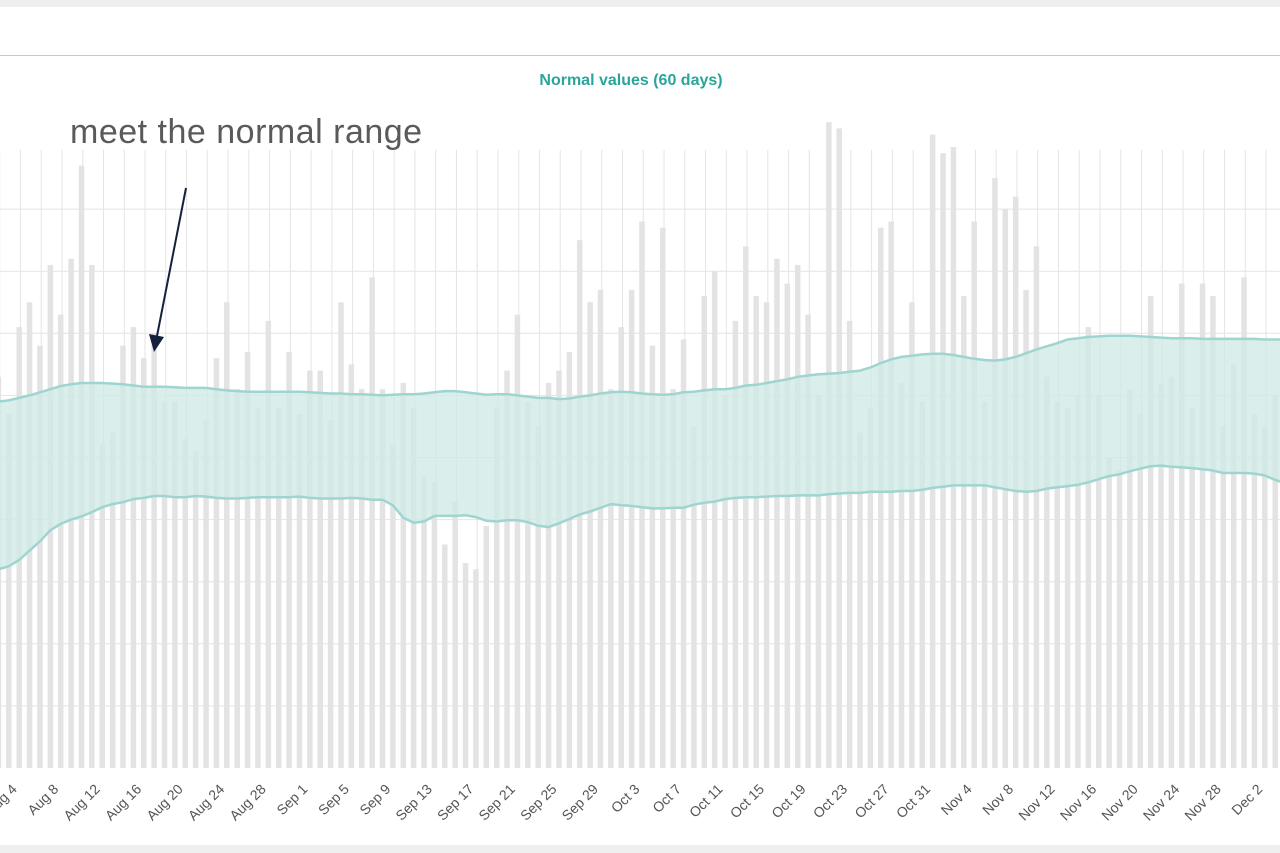  What do you see at coordinates (631, 80) in the screenshot?
I see `legend-label: Normal values (60 days)` at bounding box center [631, 80].